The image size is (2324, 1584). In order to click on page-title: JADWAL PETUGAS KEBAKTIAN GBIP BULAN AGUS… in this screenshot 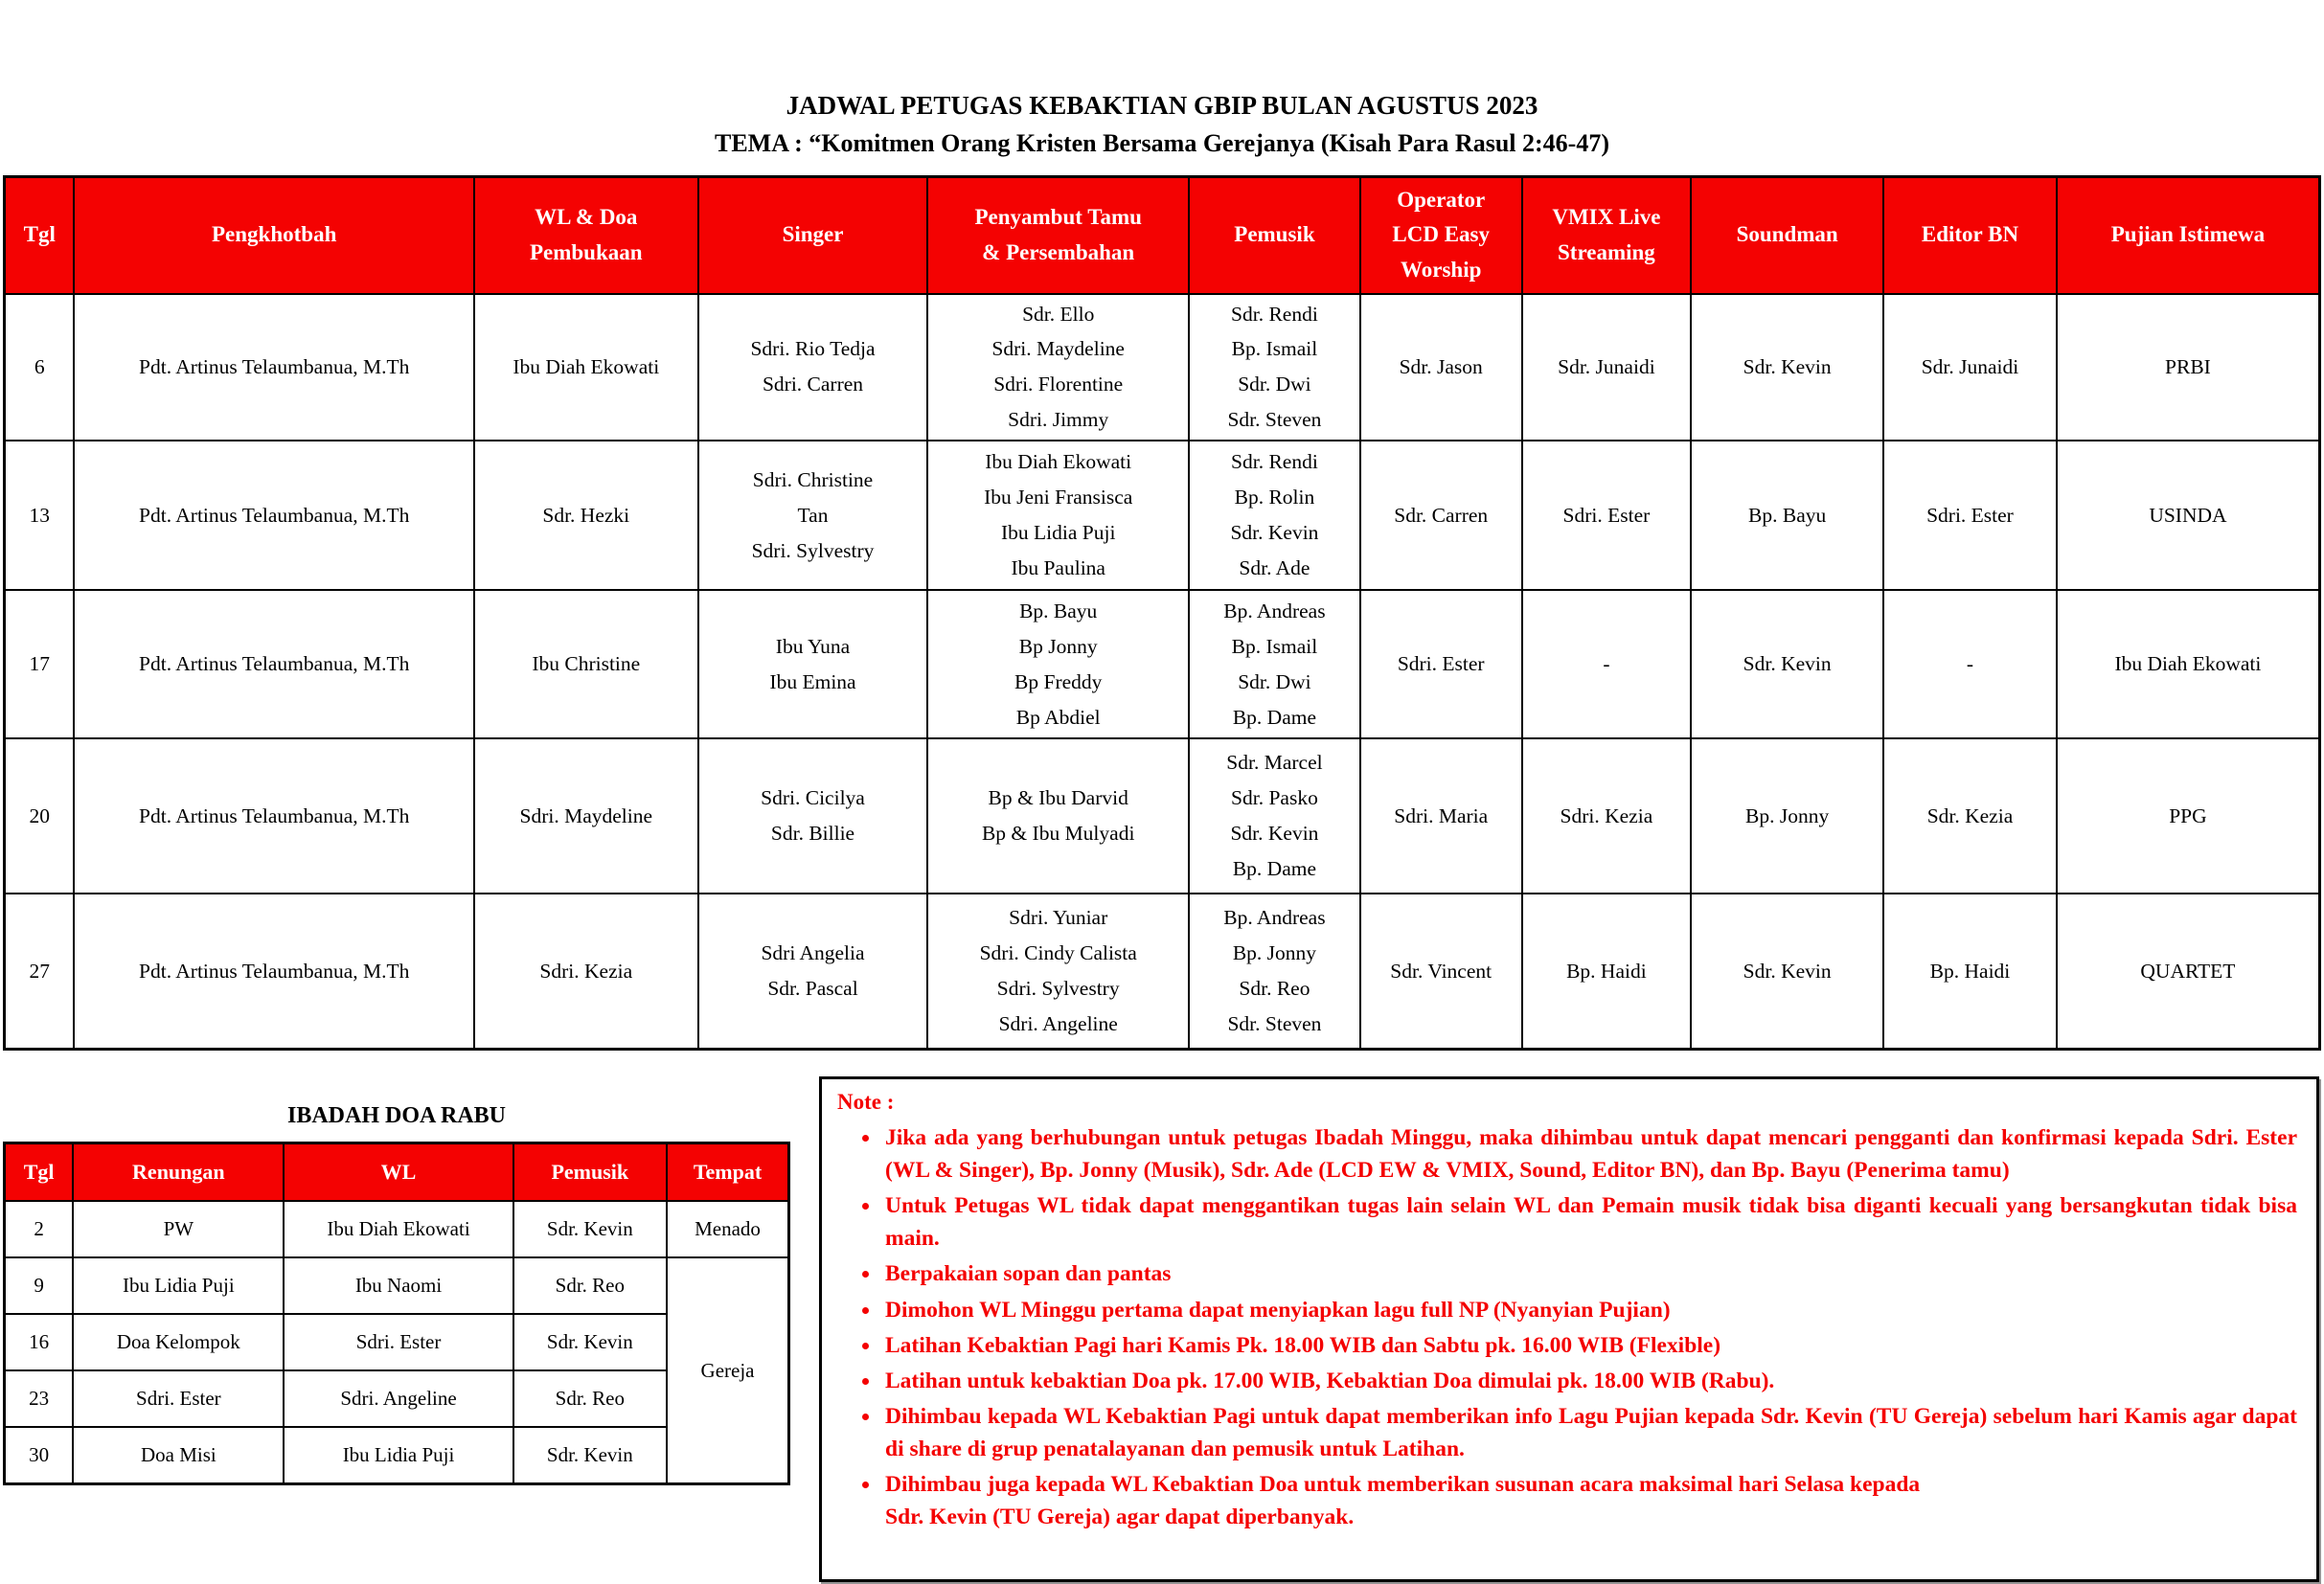, I will do `click(1162, 105)`.